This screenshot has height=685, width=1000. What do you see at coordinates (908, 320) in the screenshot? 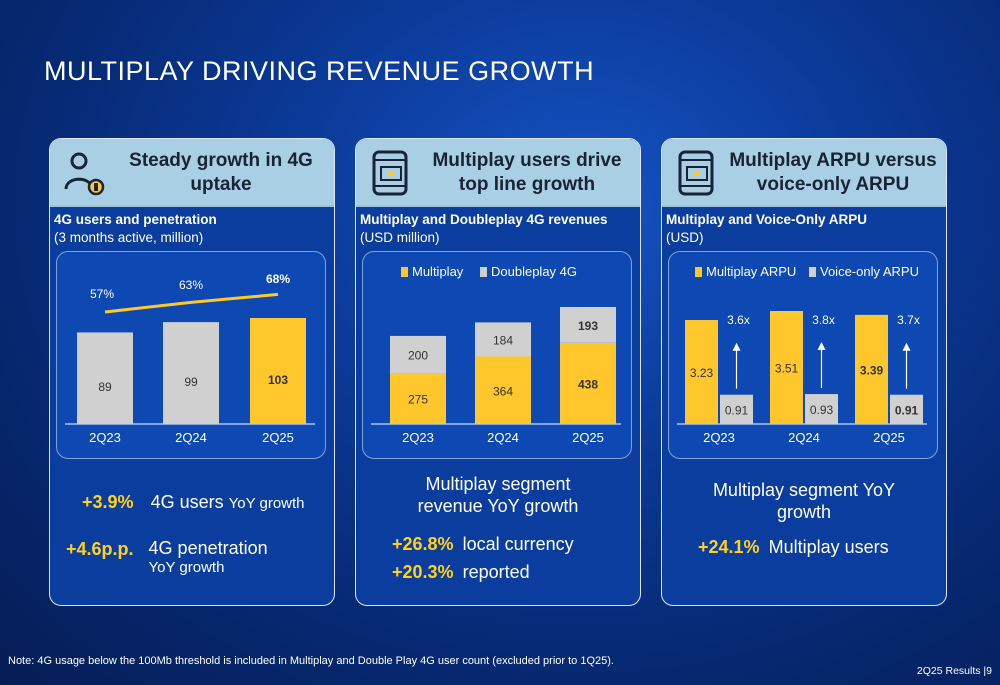
I see `multiple-label: 3.7x` at bounding box center [908, 320].